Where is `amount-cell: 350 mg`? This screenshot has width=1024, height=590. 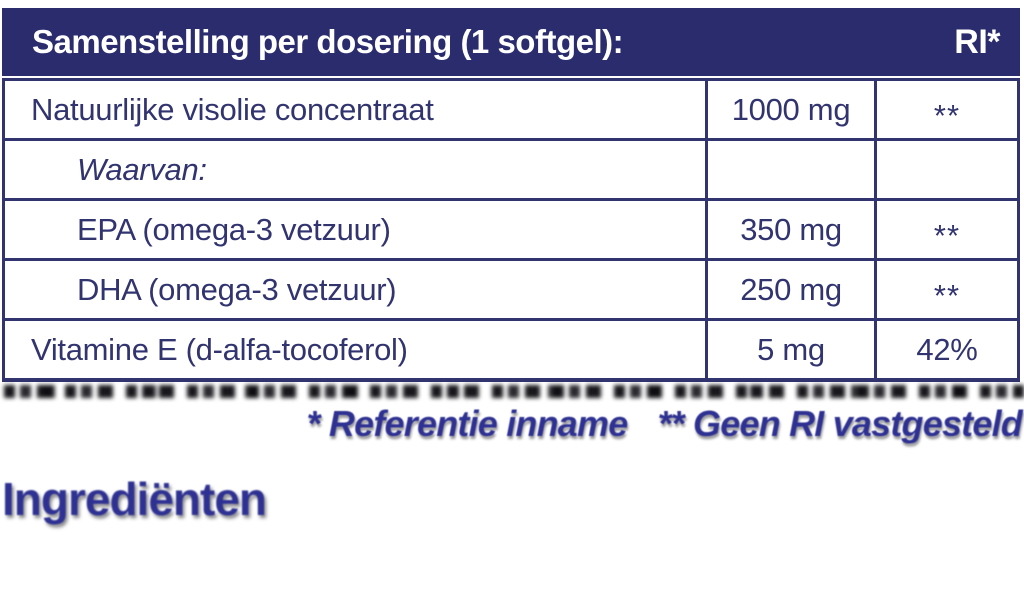
amount-cell: 350 mg is located at coordinates (789, 229).